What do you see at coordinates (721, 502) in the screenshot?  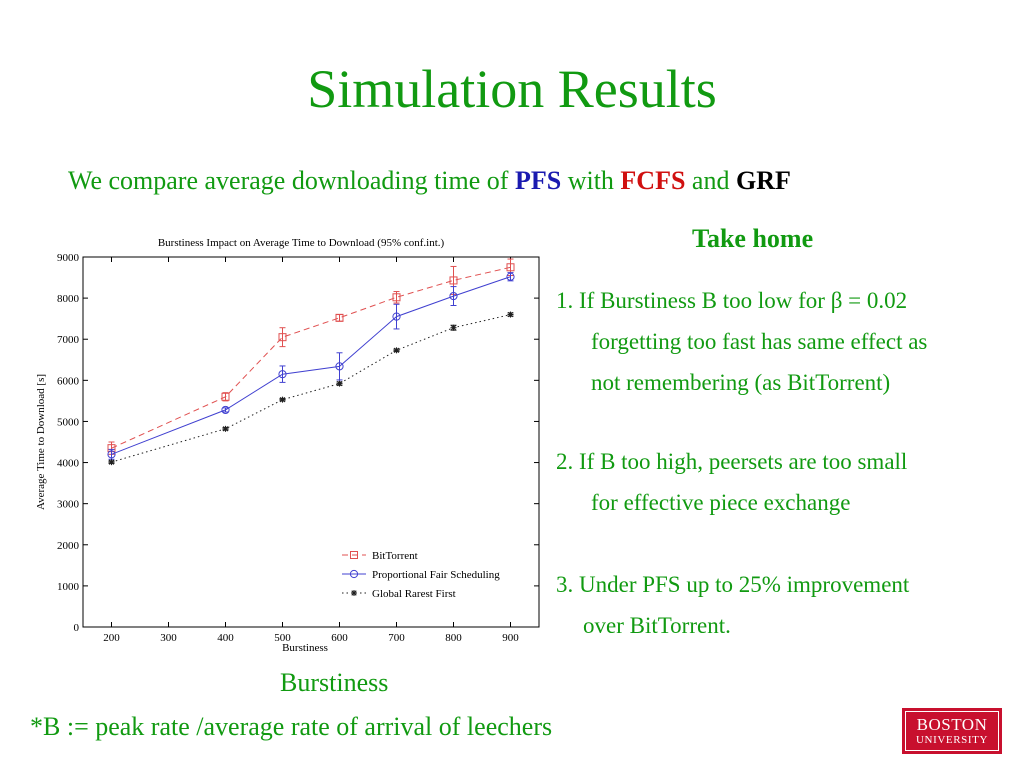 I see `point-2-line-2: for effective piece exchange` at bounding box center [721, 502].